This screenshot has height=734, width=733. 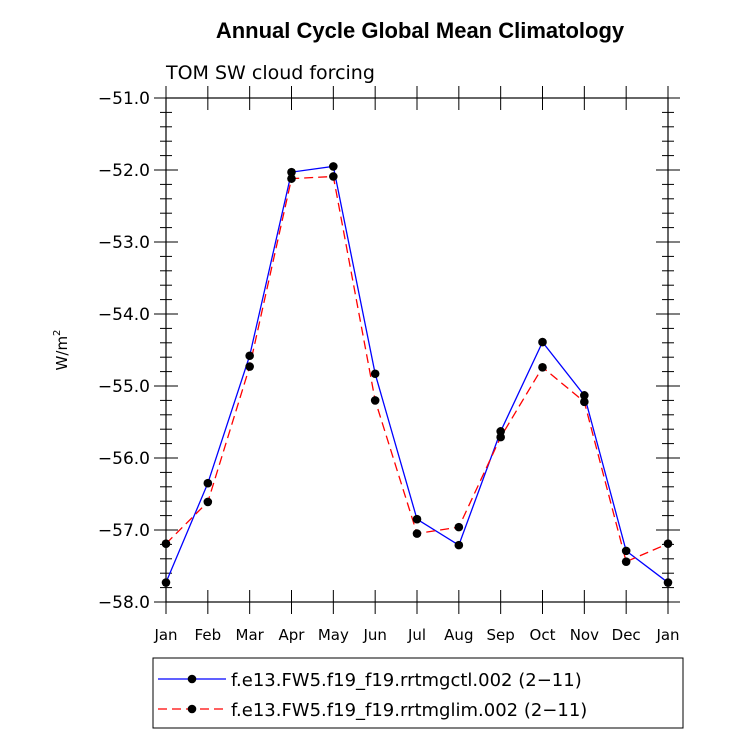 I want to click on x-tick-label: Jul, so click(x=416, y=635).